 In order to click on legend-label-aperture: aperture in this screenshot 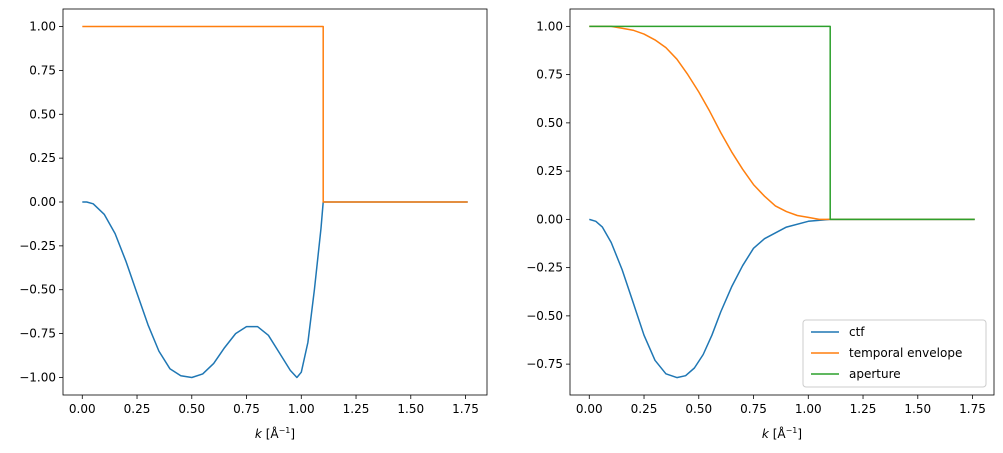, I will do `click(875, 374)`.